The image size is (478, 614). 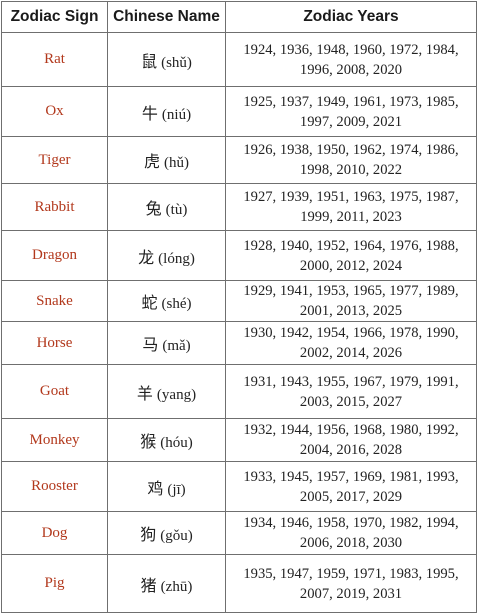 I want to click on chinese-name-cell: 鸡 (jī), so click(x=166, y=486).